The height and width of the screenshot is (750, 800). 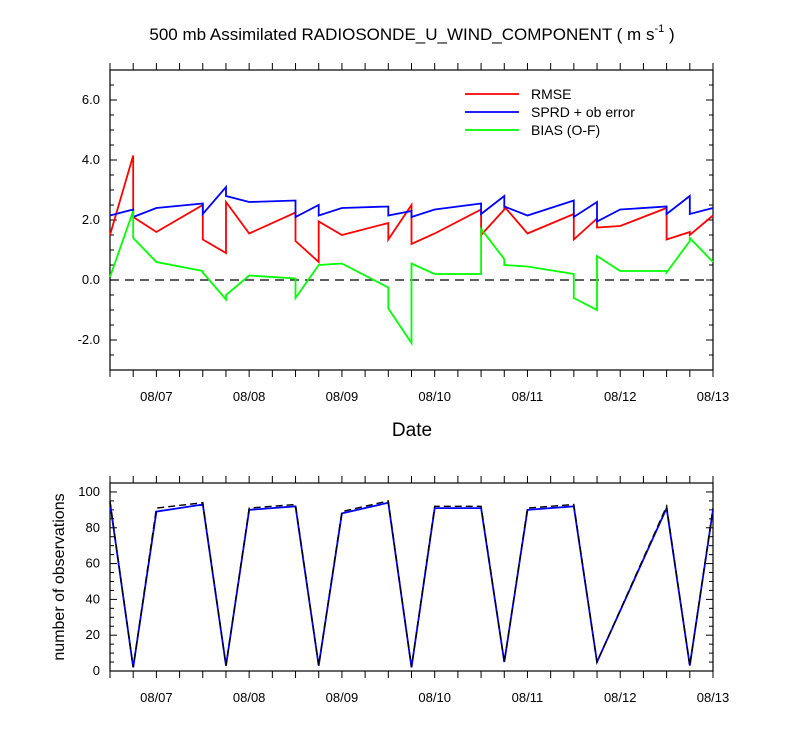 What do you see at coordinates (156, 396) in the screenshot?
I see `top-xtick-label: 08/07` at bounding box center [156, 396].